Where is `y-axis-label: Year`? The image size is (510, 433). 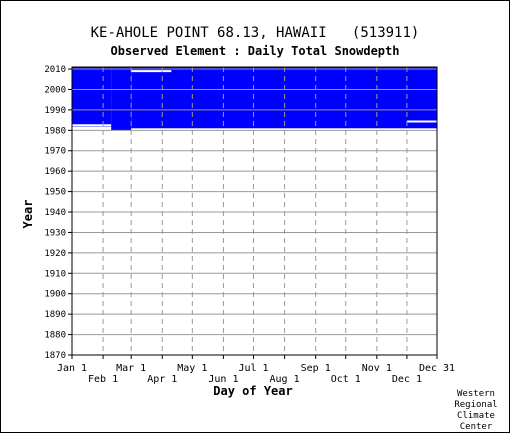
y-axis-label: Year is located at coordinates (28, 214).